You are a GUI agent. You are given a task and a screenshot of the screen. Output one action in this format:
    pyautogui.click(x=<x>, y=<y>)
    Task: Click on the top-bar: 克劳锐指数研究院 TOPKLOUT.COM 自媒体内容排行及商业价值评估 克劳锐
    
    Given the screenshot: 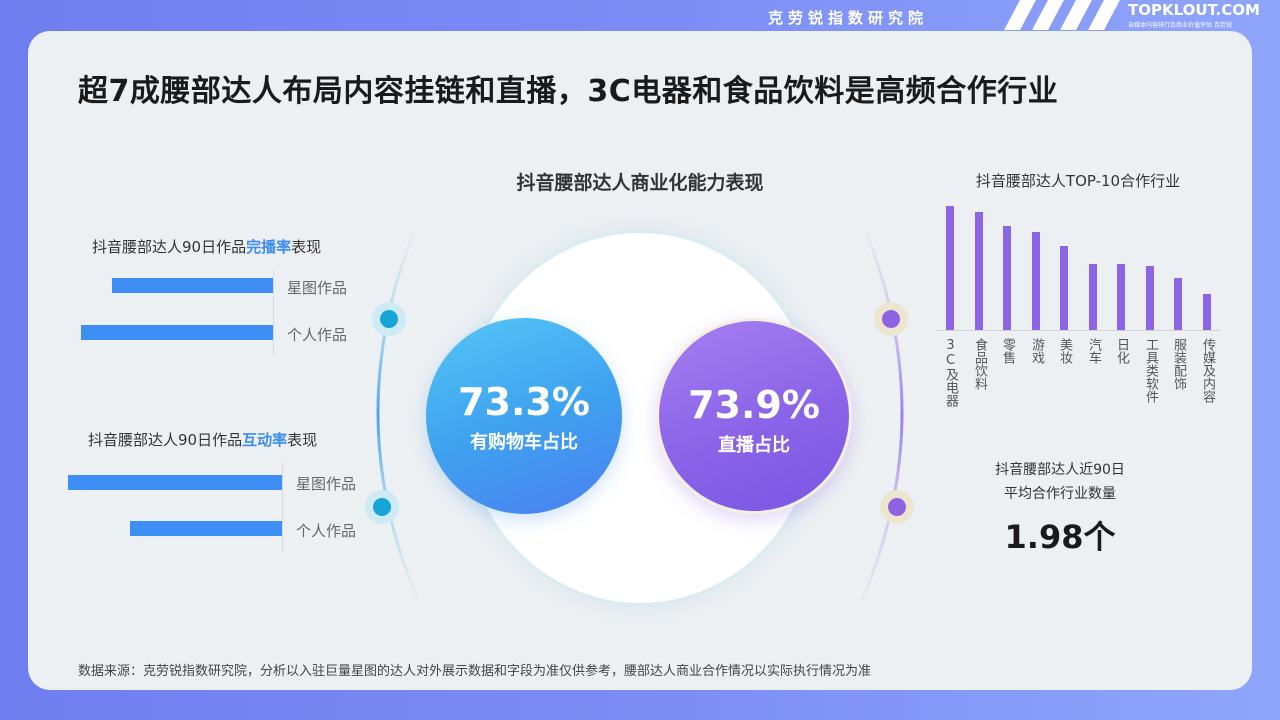 What is the action you would take?
    pyautogui.click(x=640, y=15)
    